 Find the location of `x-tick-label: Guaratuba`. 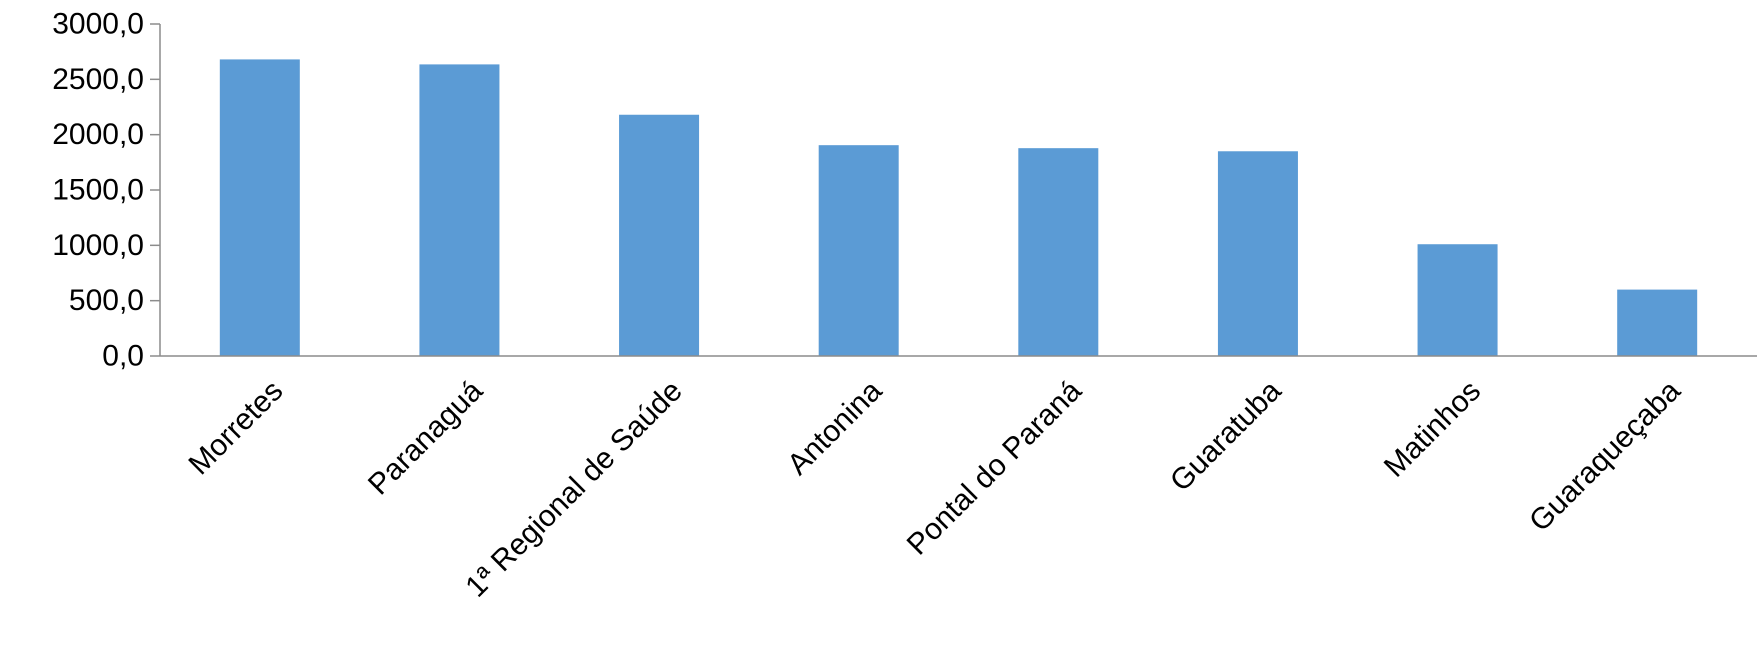

x-tick-label: Guaratuba is located at coordinates (1226, 436).